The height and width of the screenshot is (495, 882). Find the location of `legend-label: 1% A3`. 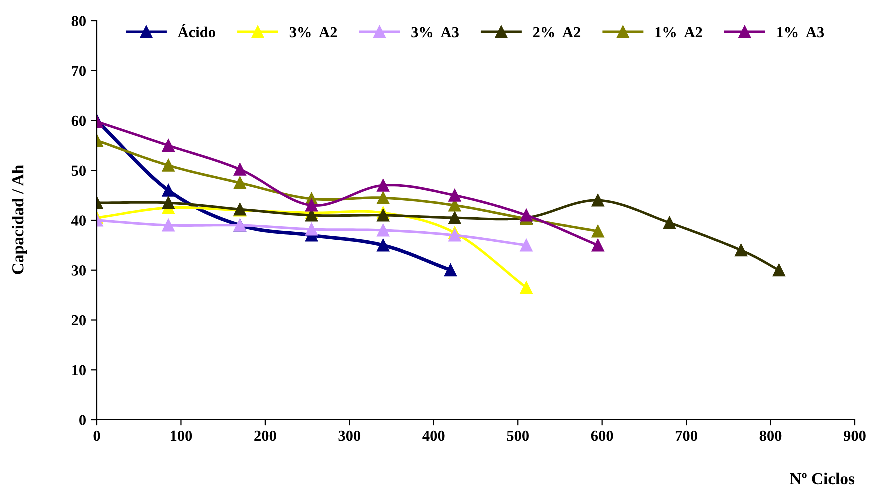

legend-label: 1% A3 is located at coordinates (800, 32).